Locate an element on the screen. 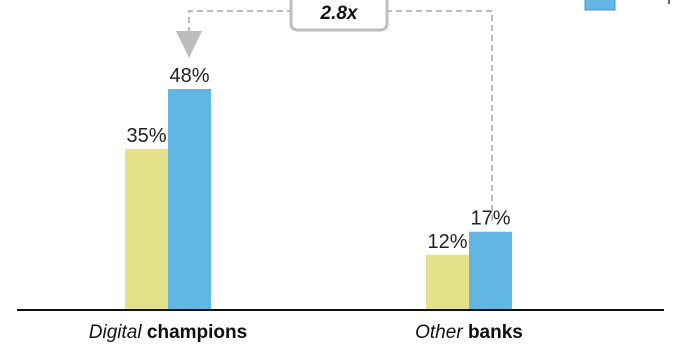  legend-swatch-edge is located at coordinates (669, 2).